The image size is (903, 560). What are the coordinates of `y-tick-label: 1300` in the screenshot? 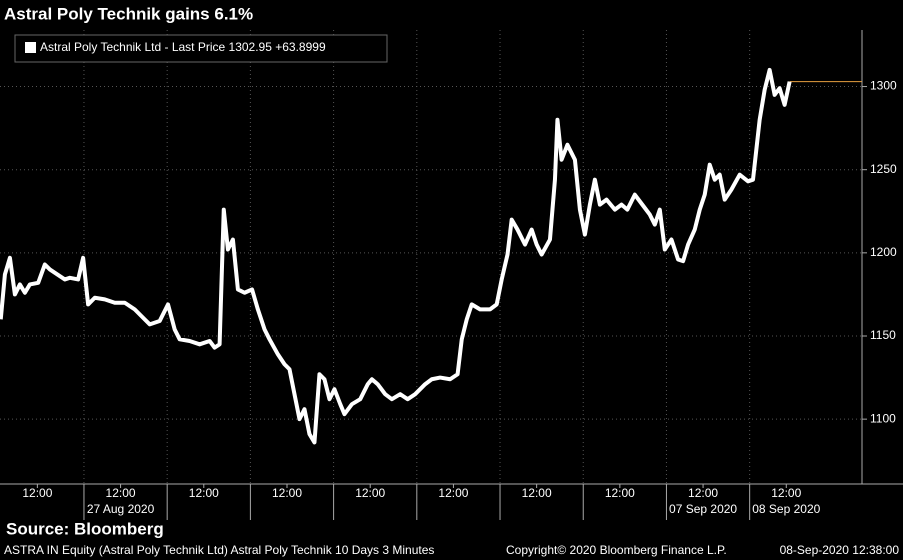 It's located at (883, 86).